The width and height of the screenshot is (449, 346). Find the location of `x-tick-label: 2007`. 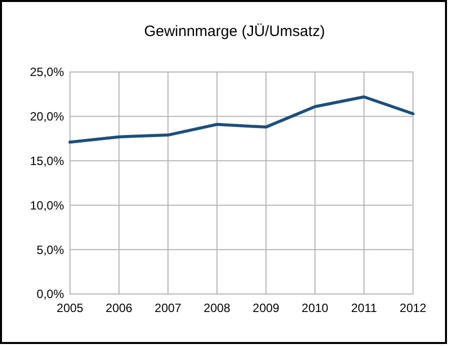

x-tick-label: 2007 is located at coordinates (168, 308).